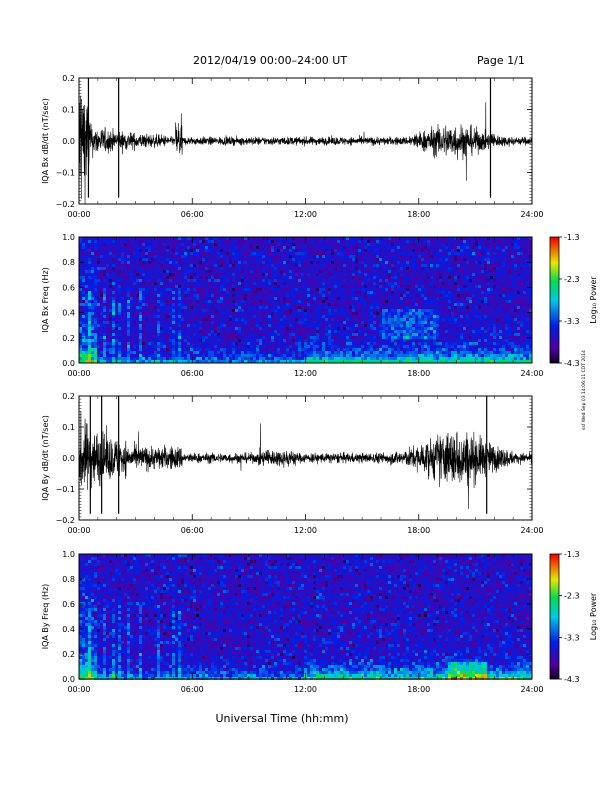 Image resolution: width=612 pixels, height=792 pixels. I want to click on y-axis-label: IQA By Freq (Hz), so click(45, 617).